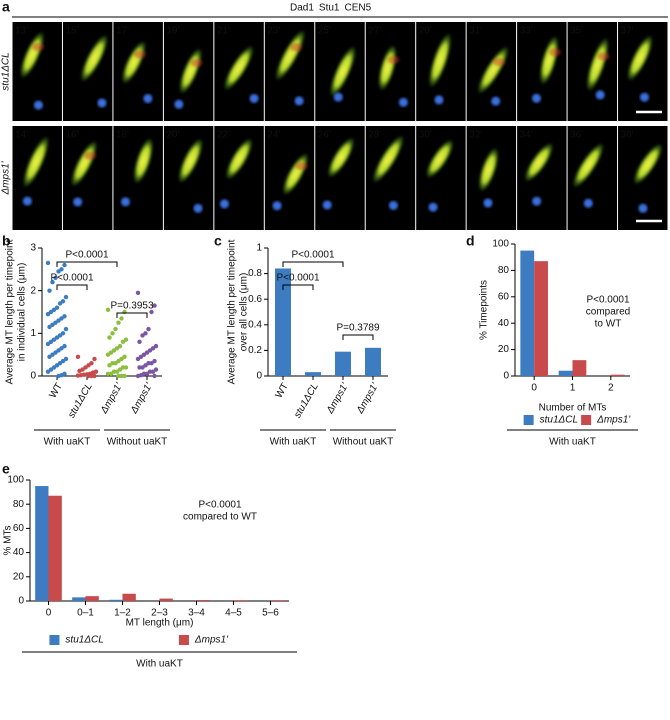  Describe the element at coordinates (49, 613) in the screenshot. I see `x-tick-label: 0` at that location.